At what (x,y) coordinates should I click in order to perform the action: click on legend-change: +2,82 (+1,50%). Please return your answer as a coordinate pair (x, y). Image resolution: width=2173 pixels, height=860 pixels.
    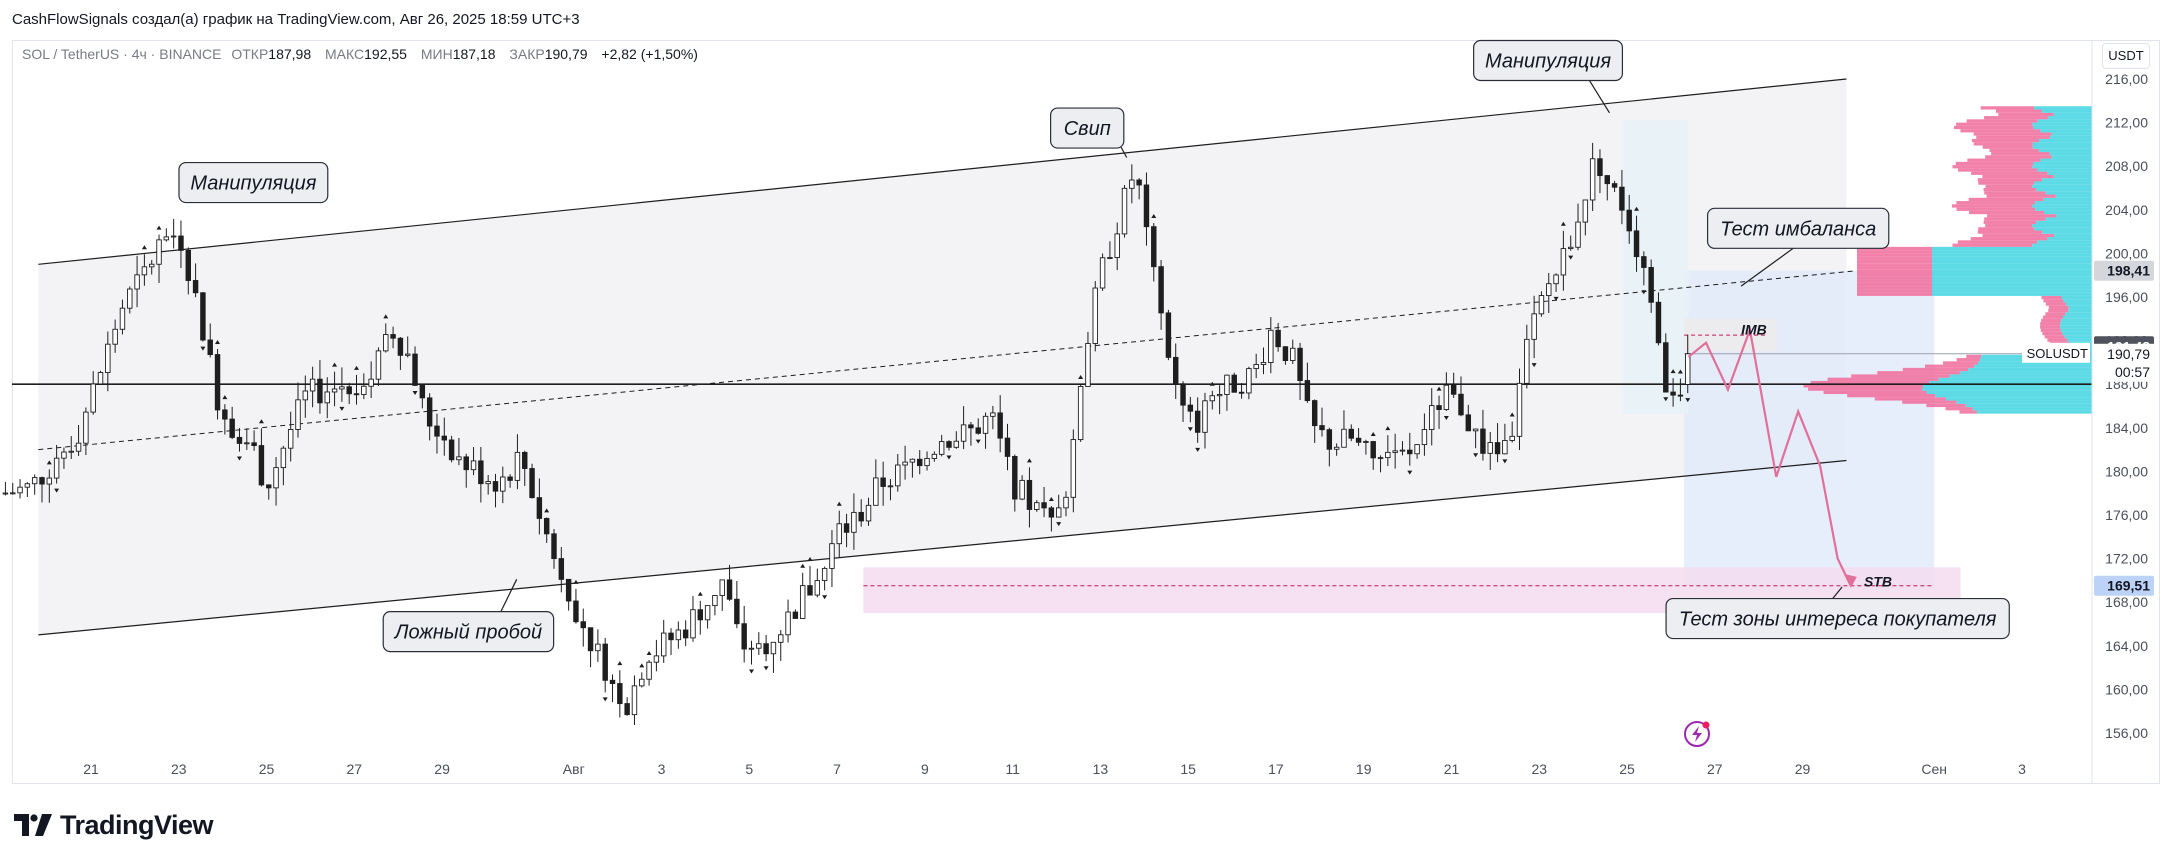
    Looking at the image, I should click on (649, 54).